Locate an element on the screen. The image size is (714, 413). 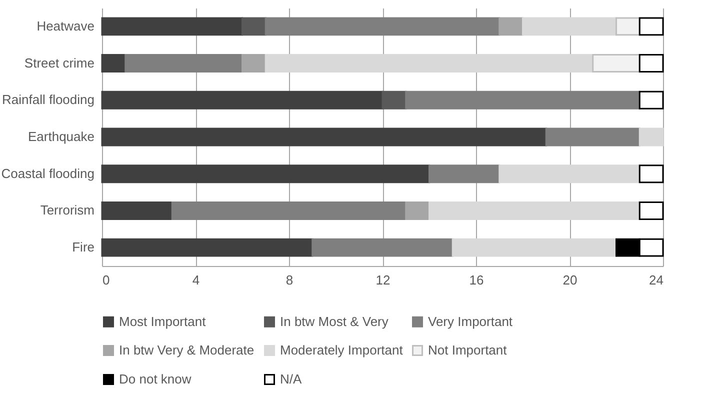
y-tick-label: Coastal flooding is located at coordinates (47, 173).